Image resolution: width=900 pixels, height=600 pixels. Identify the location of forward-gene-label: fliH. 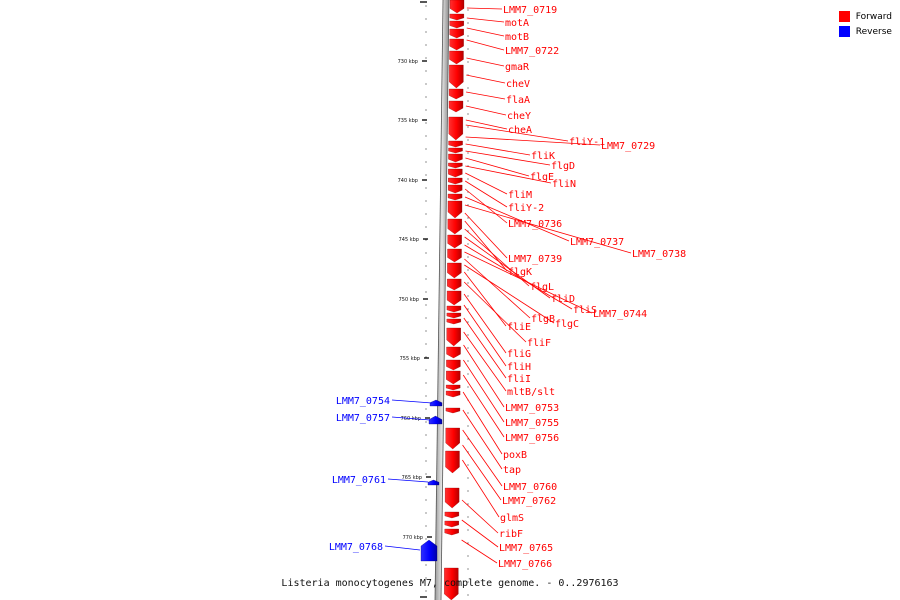
(519, 367).